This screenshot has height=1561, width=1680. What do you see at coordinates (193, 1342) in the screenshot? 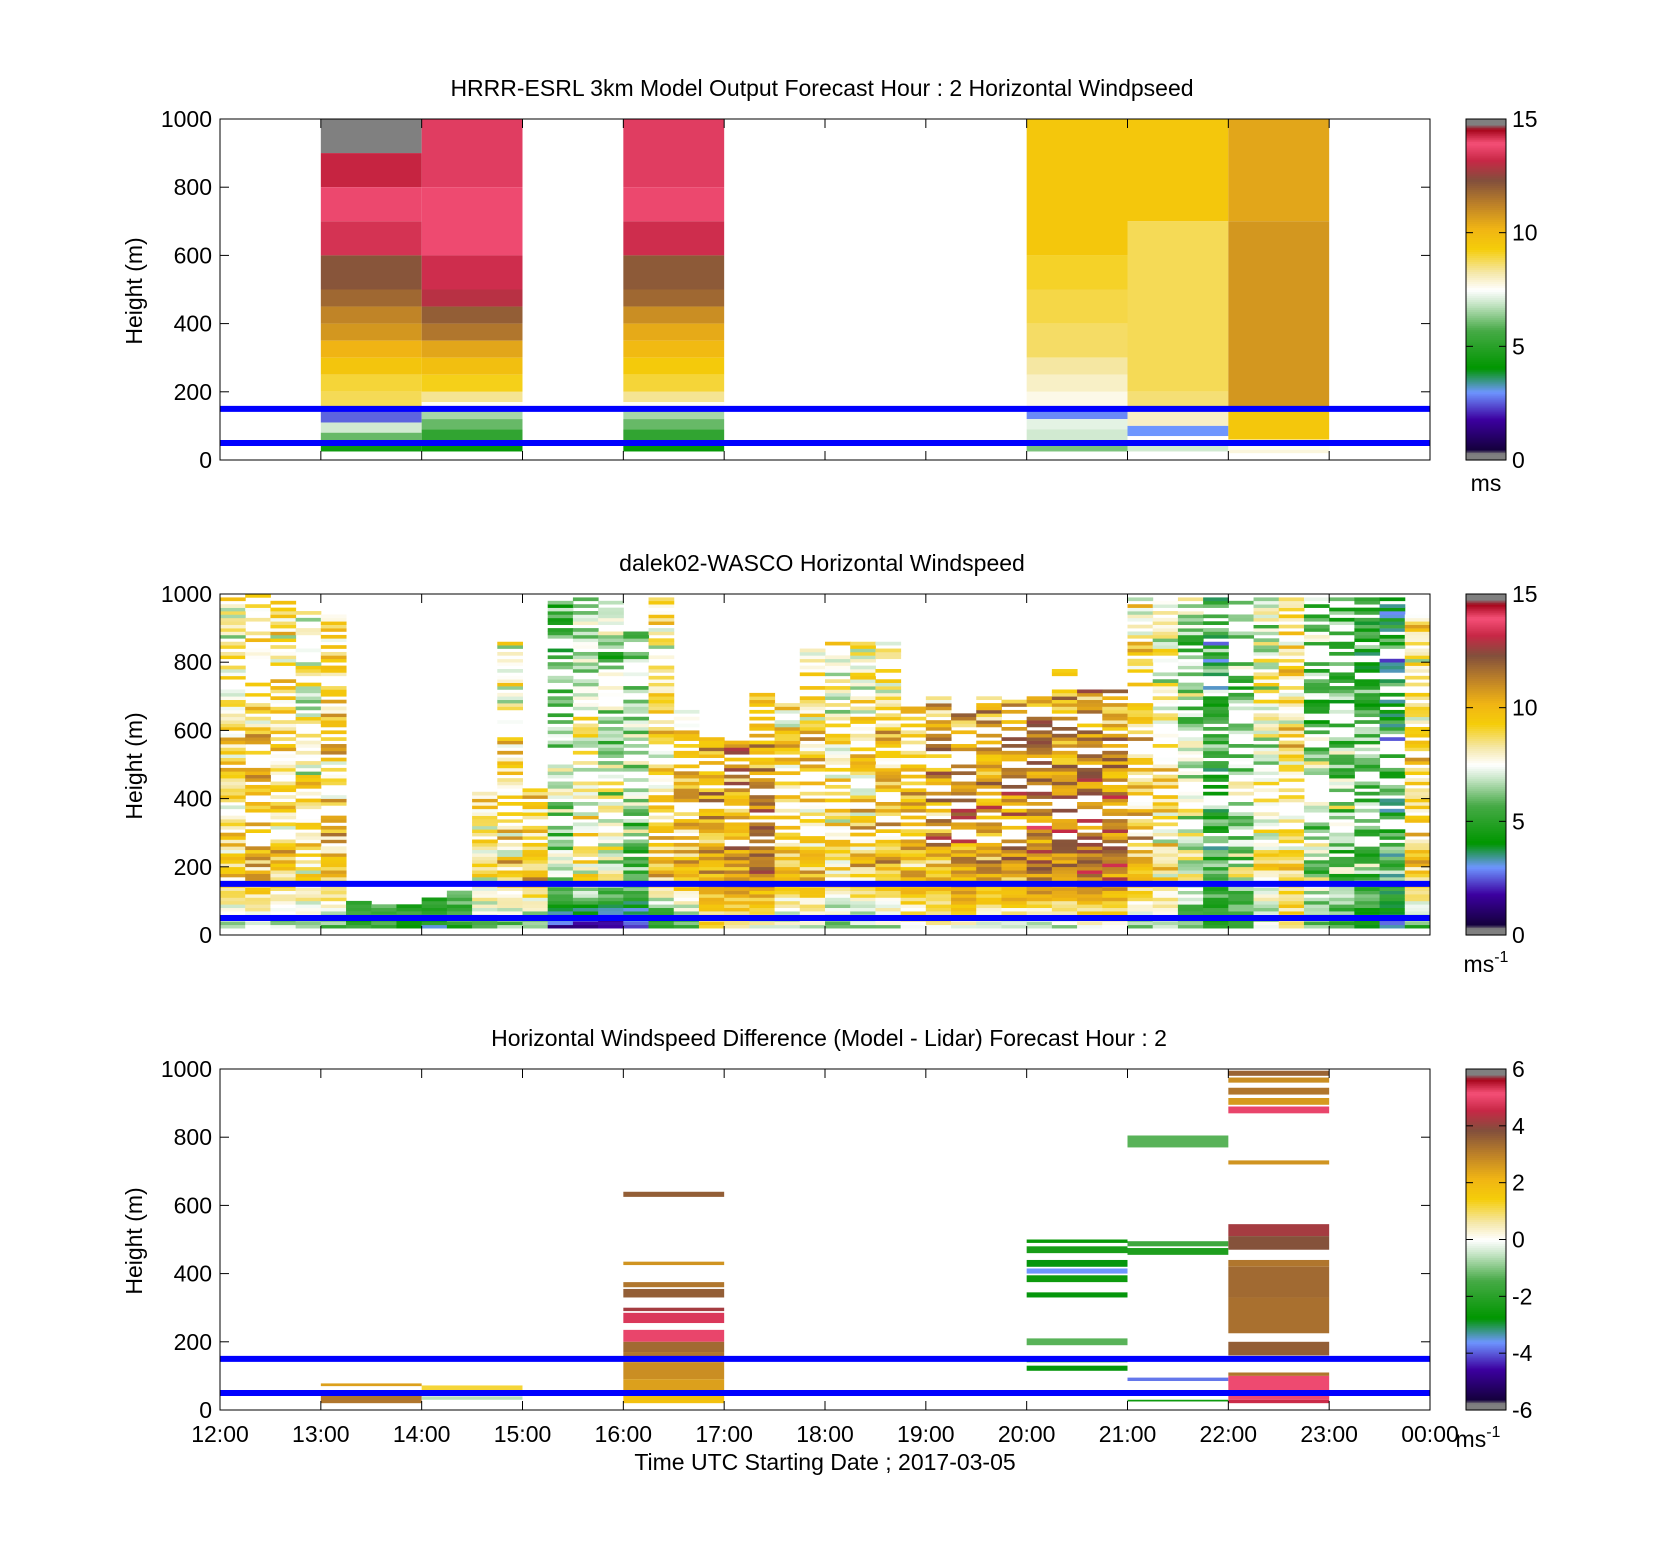
I see `y-tick-label: 200` at bounding box center [193, 1342].